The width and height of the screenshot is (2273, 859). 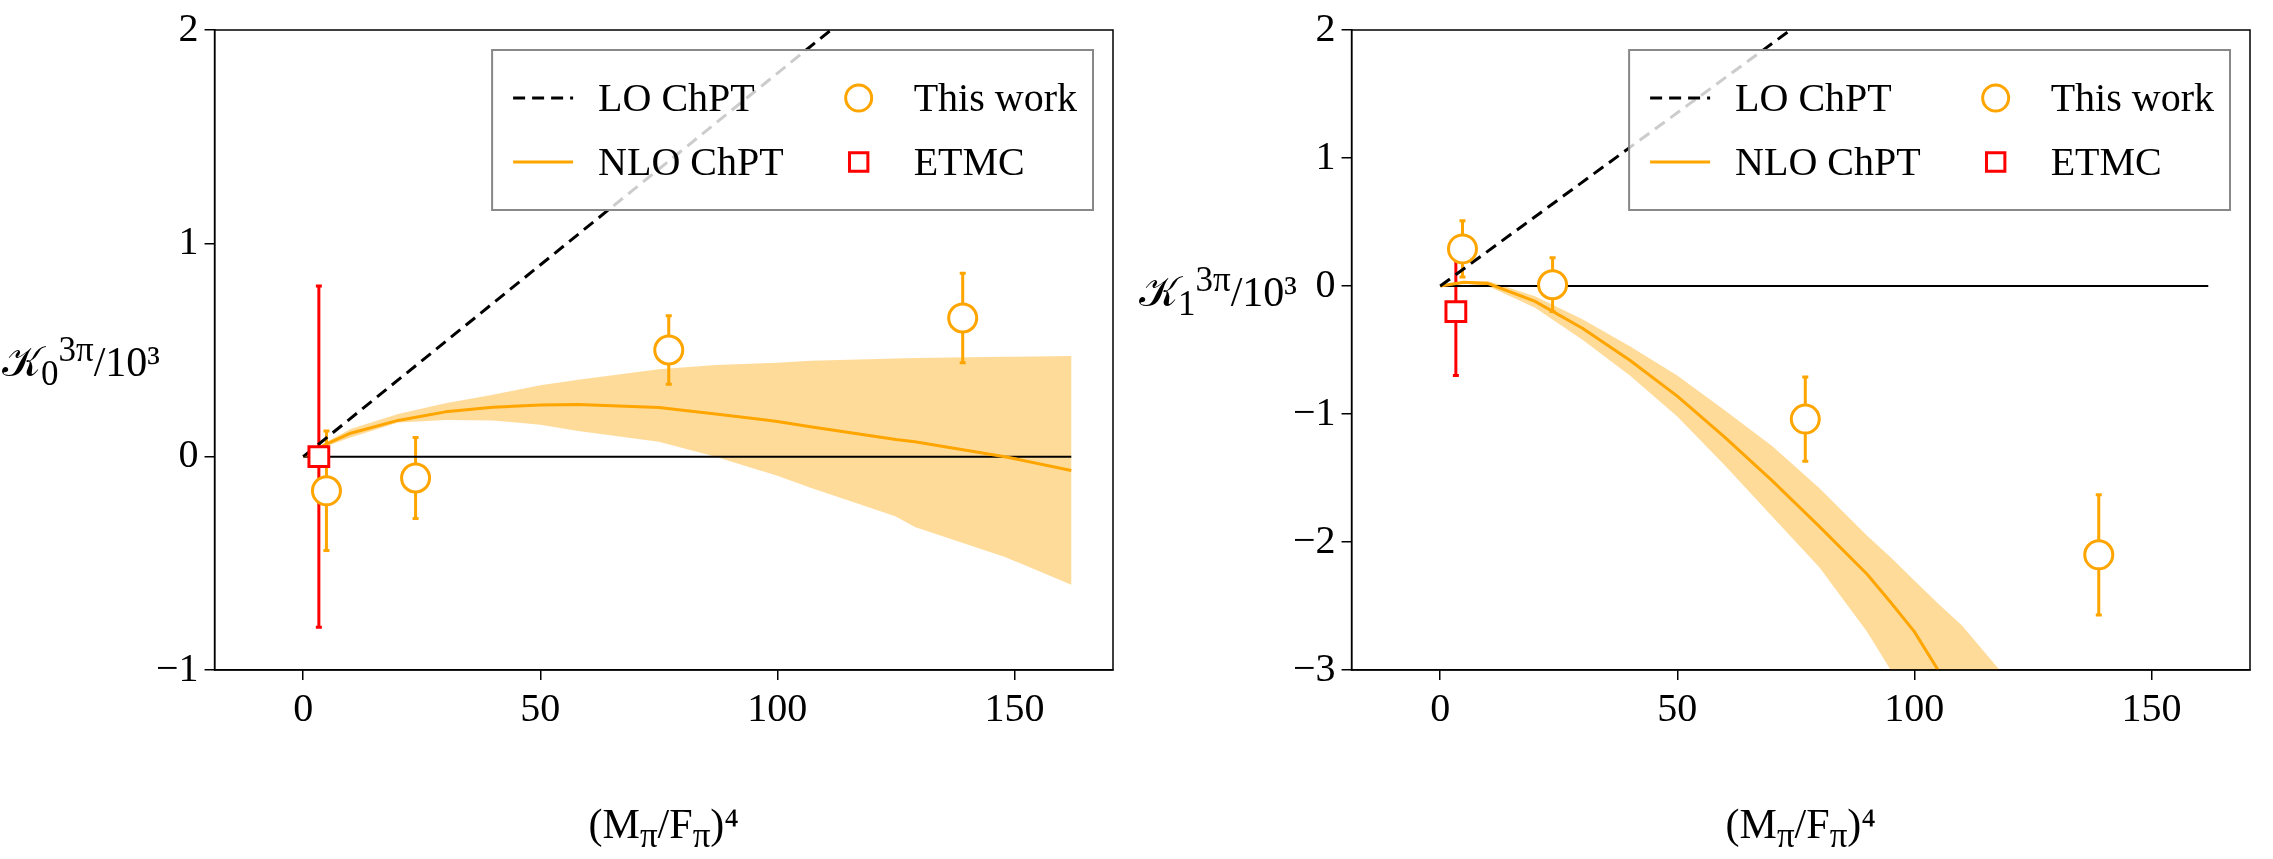 What do you see at coordinates (1314, 539) in the screenshot?
I see `y-tick-label: −2` at bounding box center [1314, 539].